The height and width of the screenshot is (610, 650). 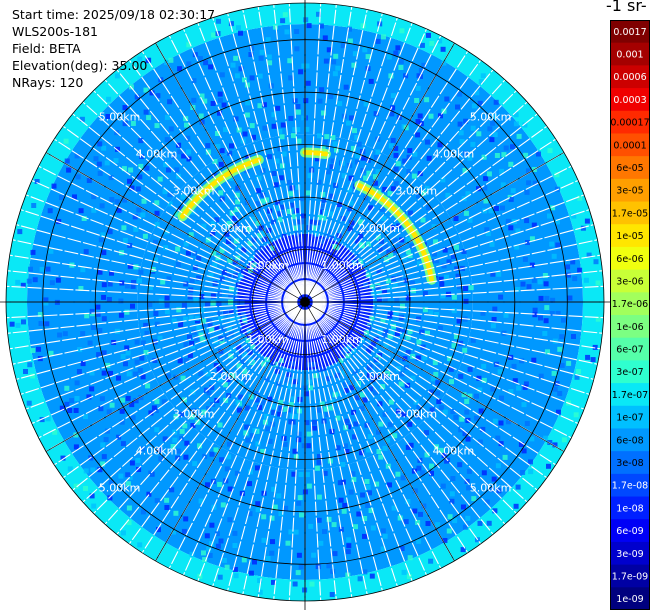 I want to click on colorbar-tick-label: 6e-06, so click(x=629, y=259).